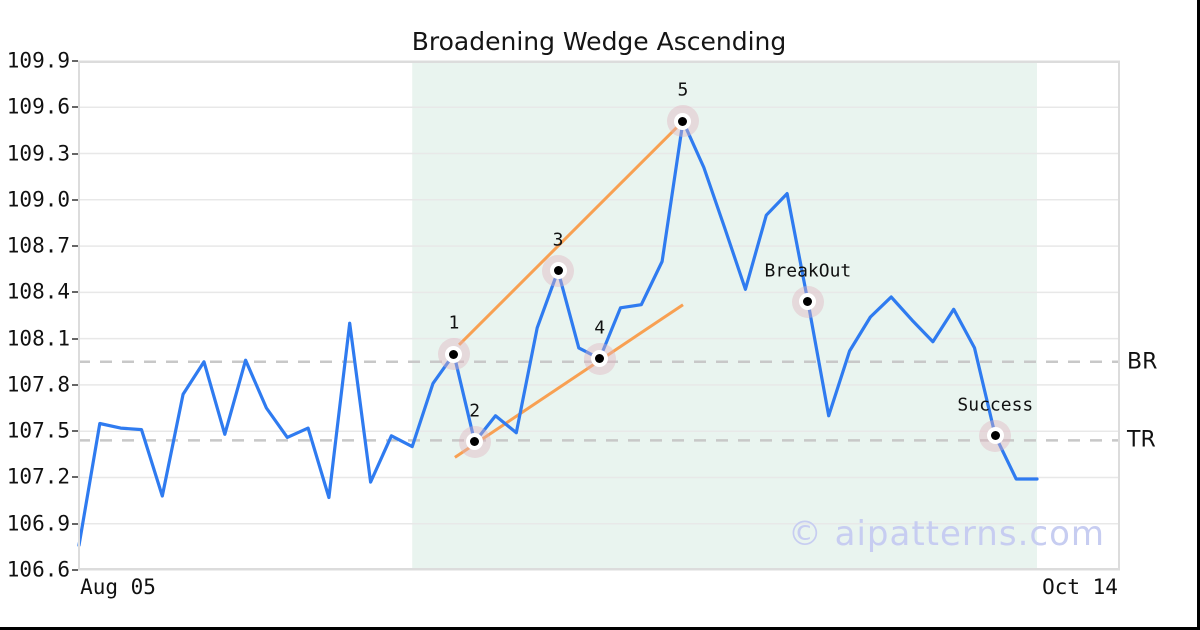 Image resolution: width=1200 pixels, height=630 pixels. What do you see at coordinates (38, 476) in the screenshot?
I see `y-tick-label: 107.2` at bounding box center [38, 476].